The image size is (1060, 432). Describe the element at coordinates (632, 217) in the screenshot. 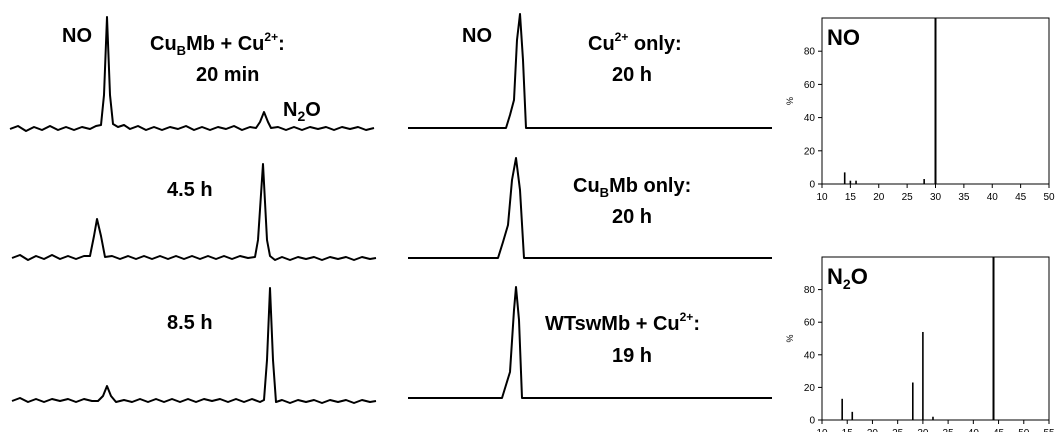

I see `time-label-20h-b: 20 h` at that location.